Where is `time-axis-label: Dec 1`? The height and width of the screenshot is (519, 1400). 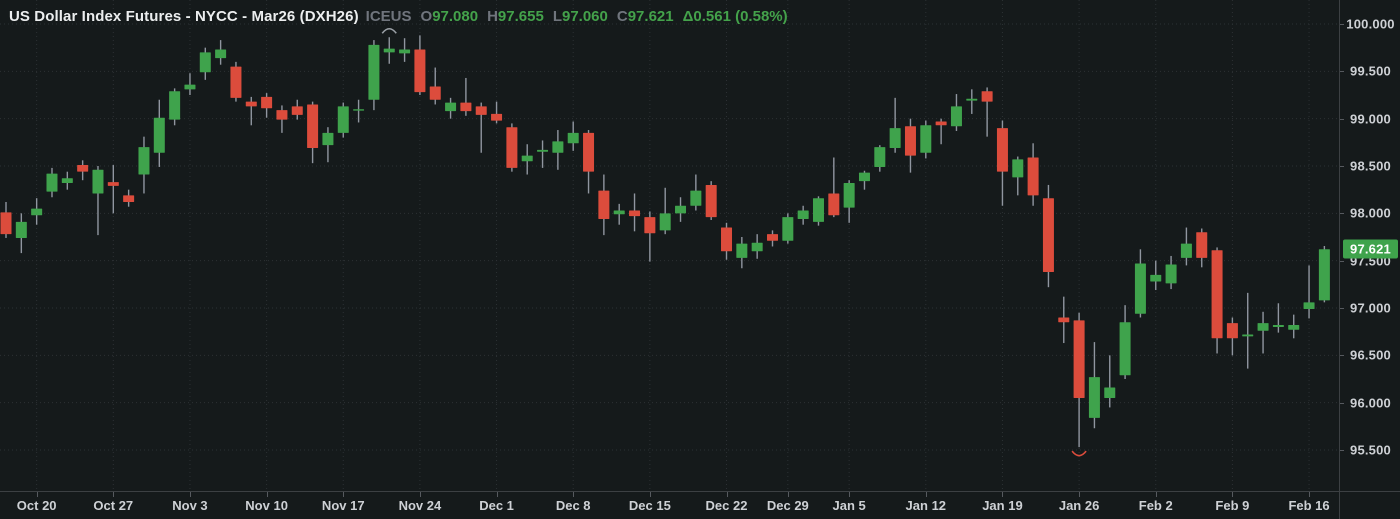 time-axis-label: Dec 1 is located at coordinates (496, 505).